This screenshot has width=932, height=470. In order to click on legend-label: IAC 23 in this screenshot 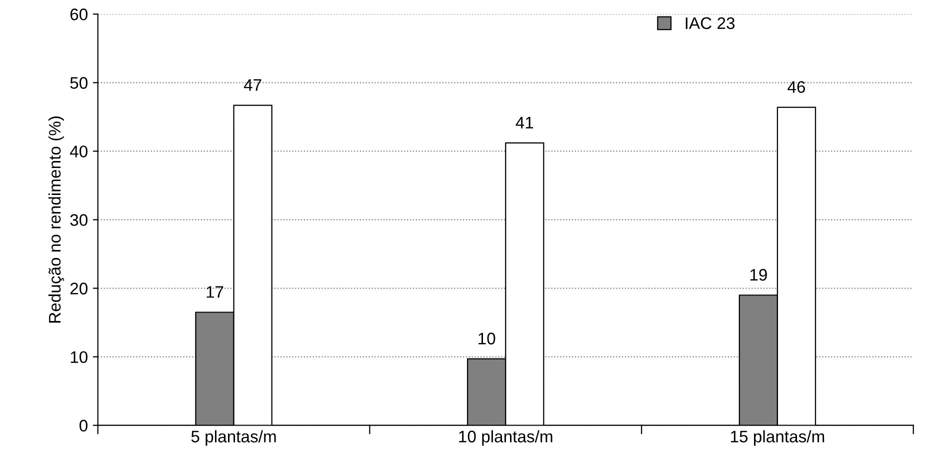, I will do `click(710, 23)`.